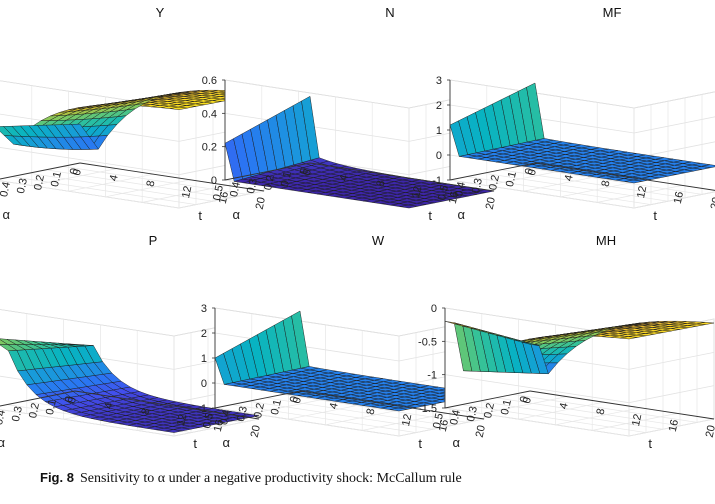 Image resolution: width=715 pixels, height=504 pixels. I want to click on z-tick-label: 3, so click(204, 309).